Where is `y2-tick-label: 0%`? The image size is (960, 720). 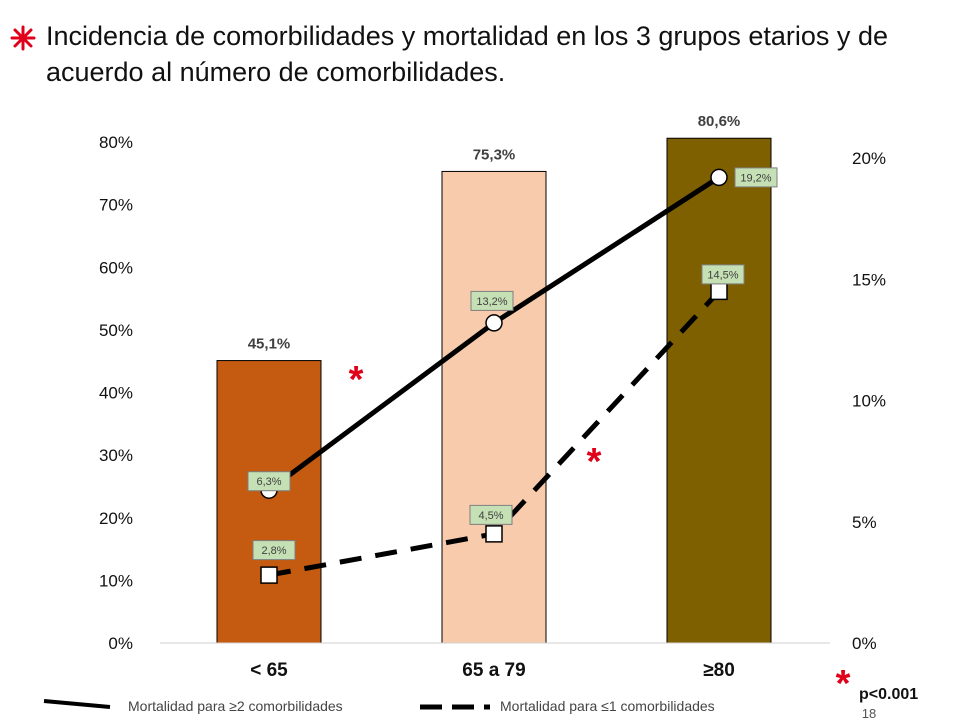
y2-tick-label: 0% is located at coordinates (864, 643).